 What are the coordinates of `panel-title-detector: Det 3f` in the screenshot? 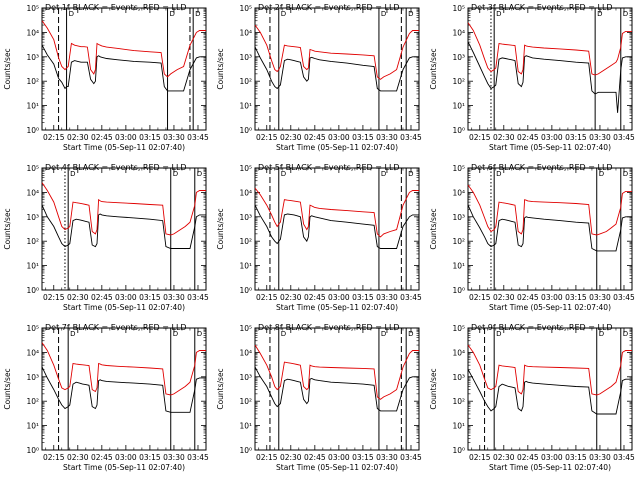 It's located at (483, 7).